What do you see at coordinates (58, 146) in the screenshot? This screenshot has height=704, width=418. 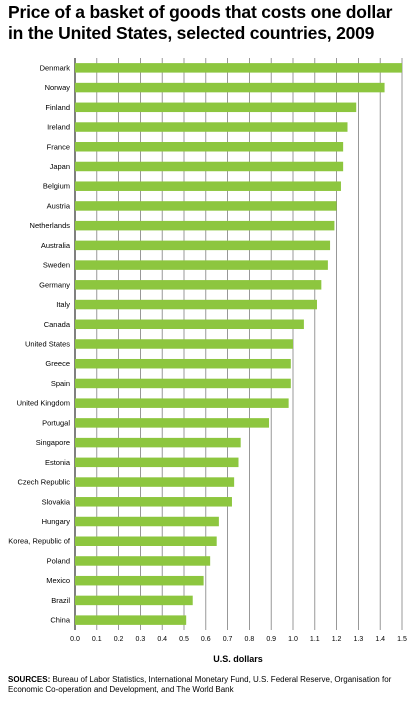 I see `category-label: France` at bounding box center [58, 146].